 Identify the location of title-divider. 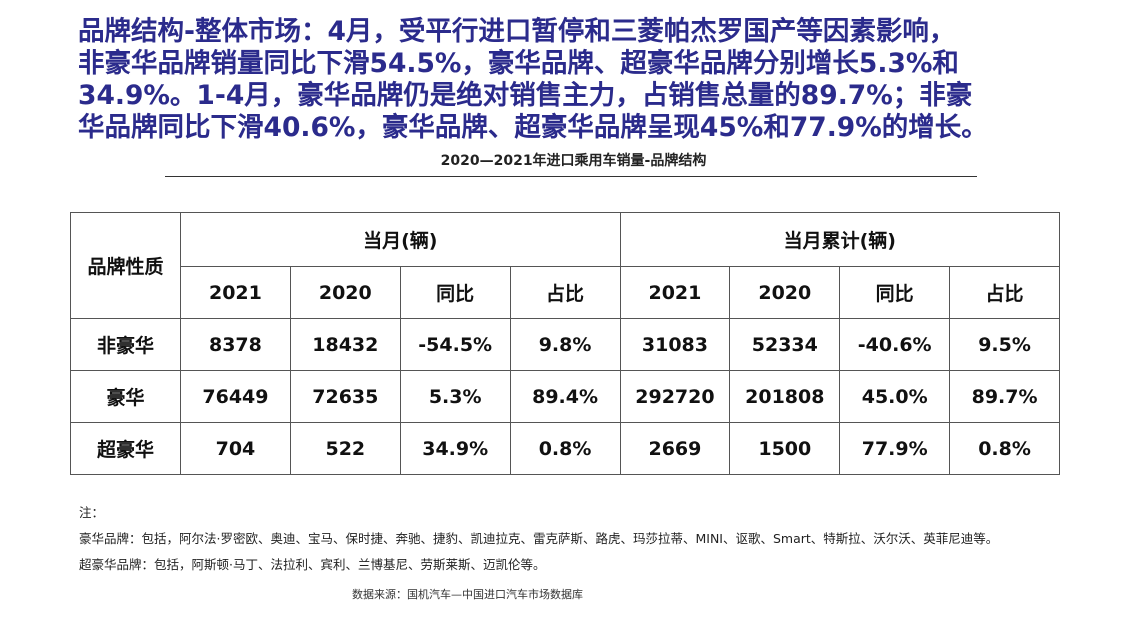
(571, 176).